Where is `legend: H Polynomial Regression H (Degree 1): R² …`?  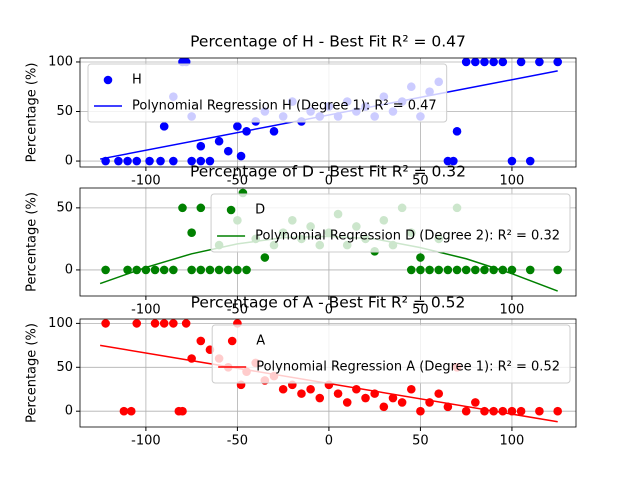
legend: H Polynomial Regression H (Degree 1): R² … is located at coordinates (267, 93).